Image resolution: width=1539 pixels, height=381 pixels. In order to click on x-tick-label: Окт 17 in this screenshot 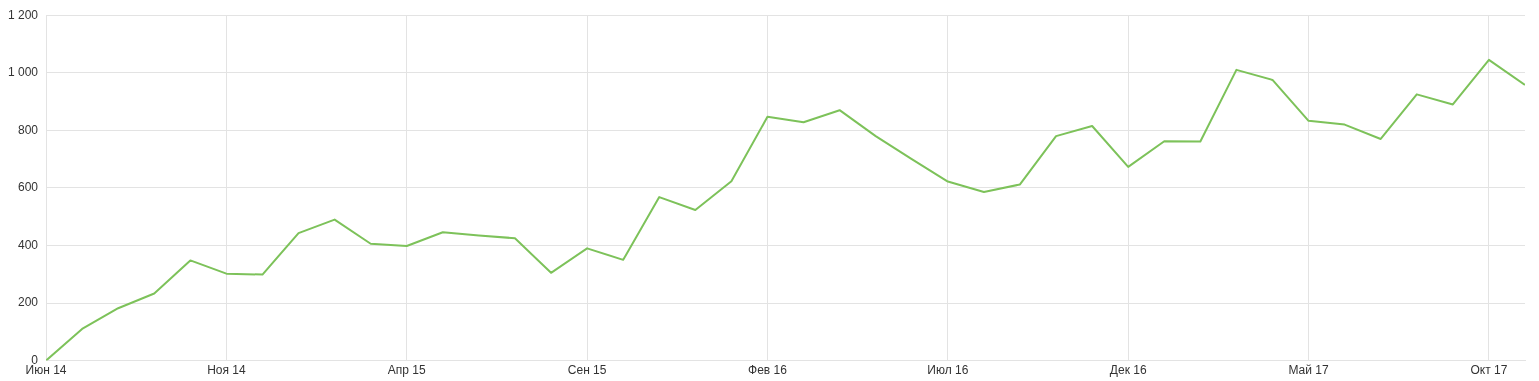, I will do `click(1489, 370)`.